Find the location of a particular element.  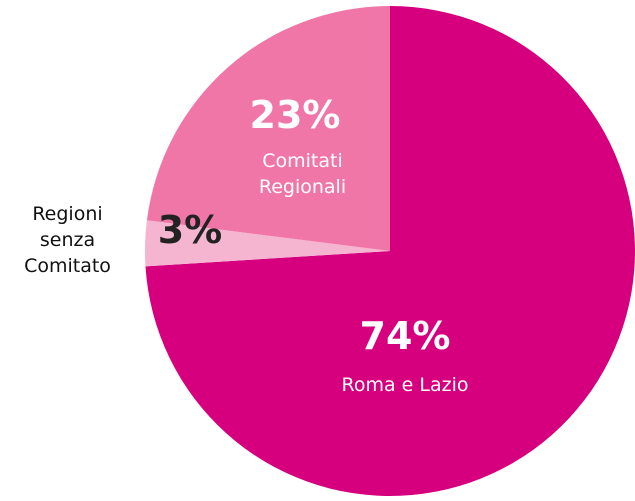

value-label: 74% is located at coordinates (405, 336).